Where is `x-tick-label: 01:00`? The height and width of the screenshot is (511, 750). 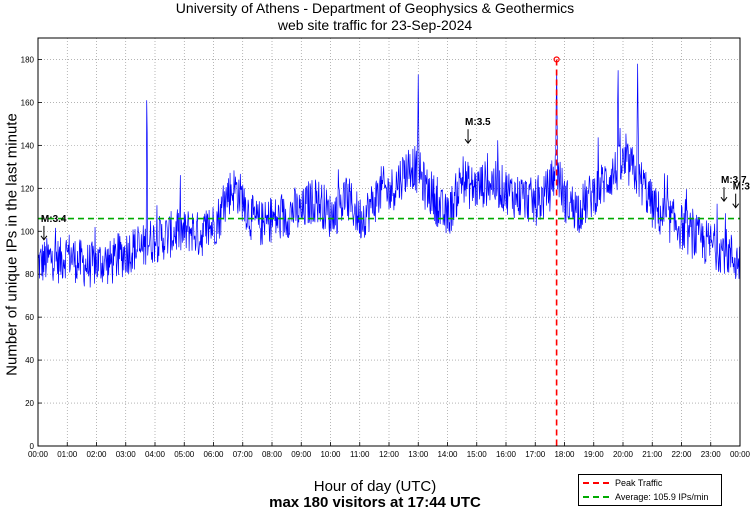
x-tick-label: 01:00 is located at coordinates (67, 454).